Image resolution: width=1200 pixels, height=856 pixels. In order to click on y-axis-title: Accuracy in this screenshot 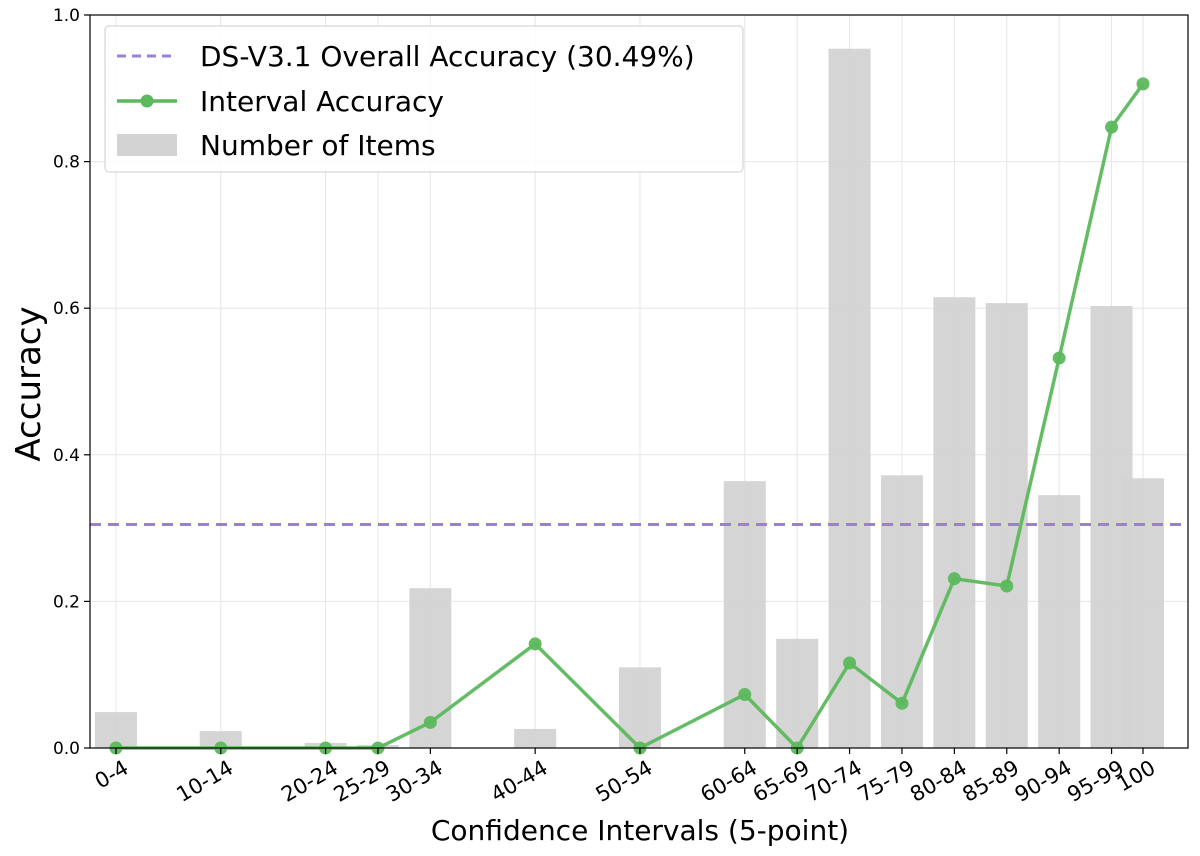, I will do `click(29, 383)`.